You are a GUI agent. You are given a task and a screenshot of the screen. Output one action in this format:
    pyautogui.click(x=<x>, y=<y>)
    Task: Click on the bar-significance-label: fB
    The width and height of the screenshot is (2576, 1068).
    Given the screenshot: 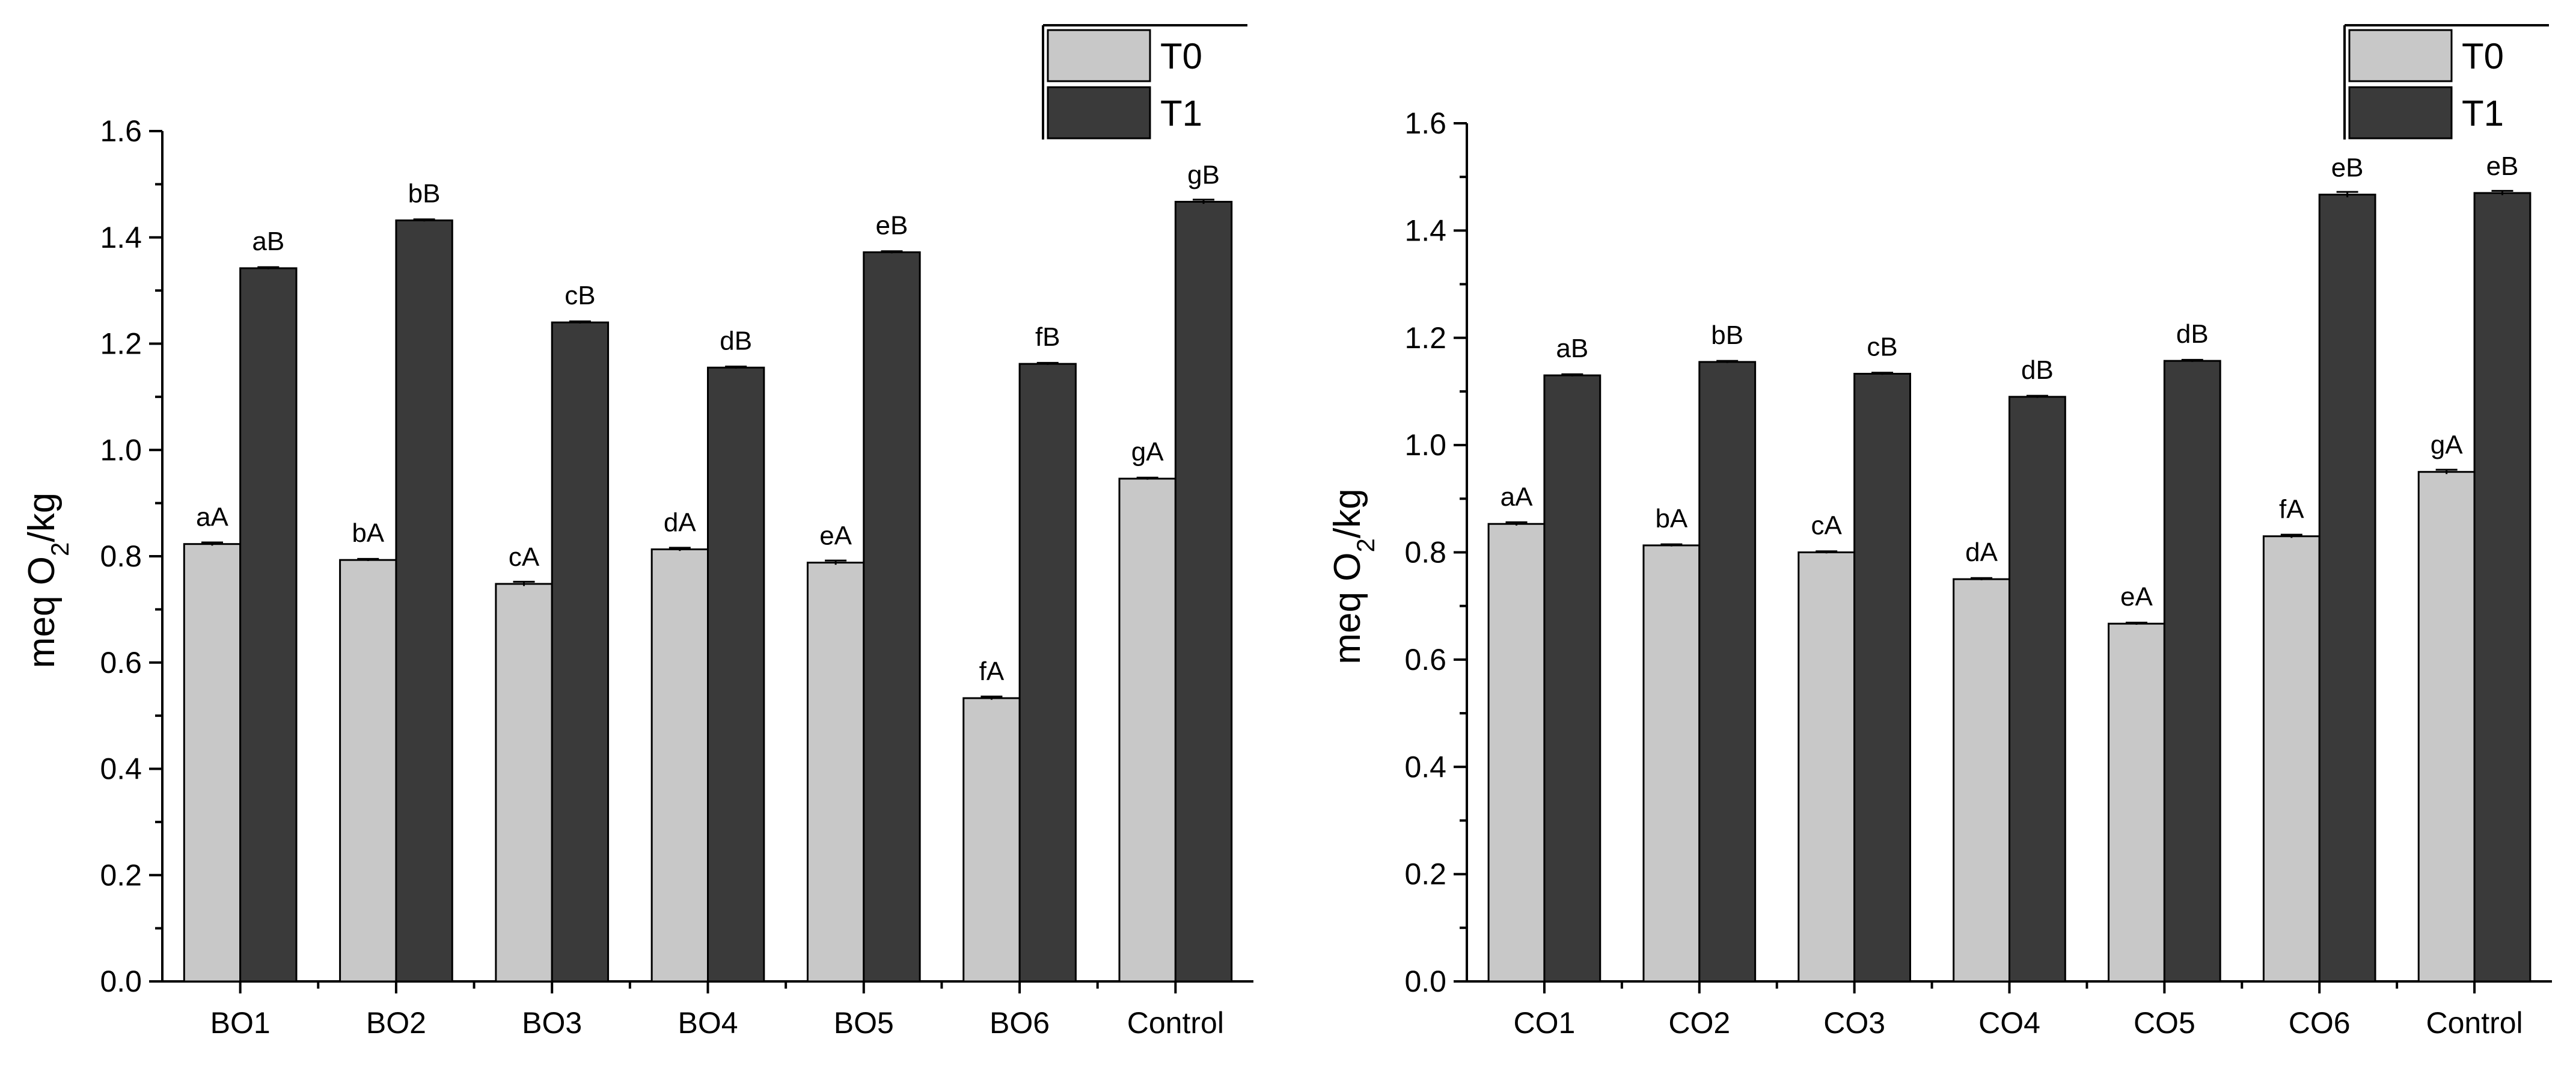 What is the action you would take?
    pyautogui.click(x=1047, y=337)
    